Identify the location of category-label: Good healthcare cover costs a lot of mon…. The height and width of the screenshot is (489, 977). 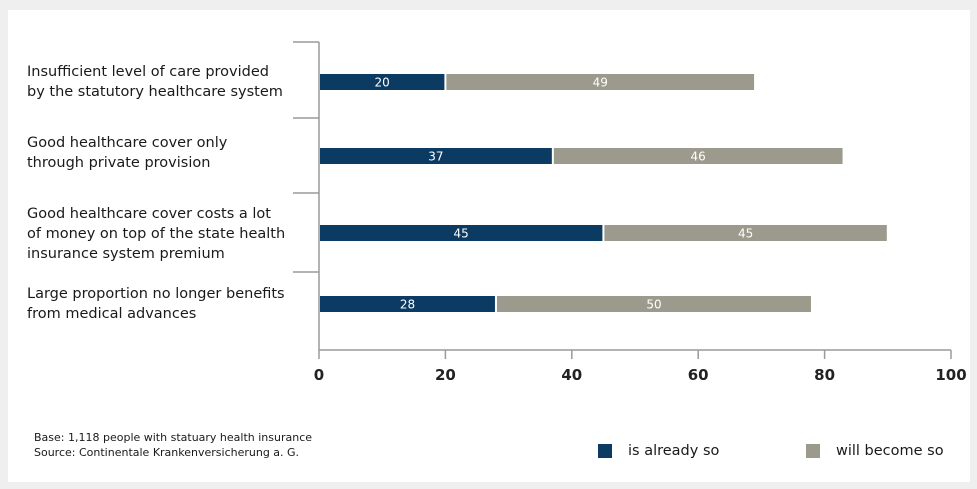
(156, 234).